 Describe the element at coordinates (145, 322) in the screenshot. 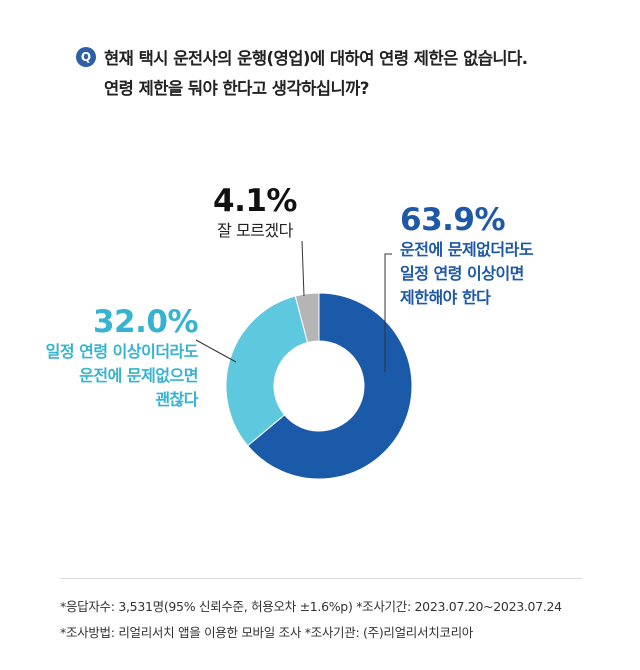

I see `slice-pct-ok: 32.0%` at that location.